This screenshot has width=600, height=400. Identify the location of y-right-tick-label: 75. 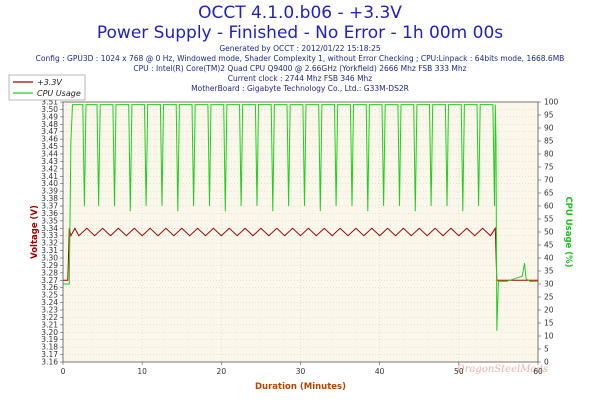
(549, 167).